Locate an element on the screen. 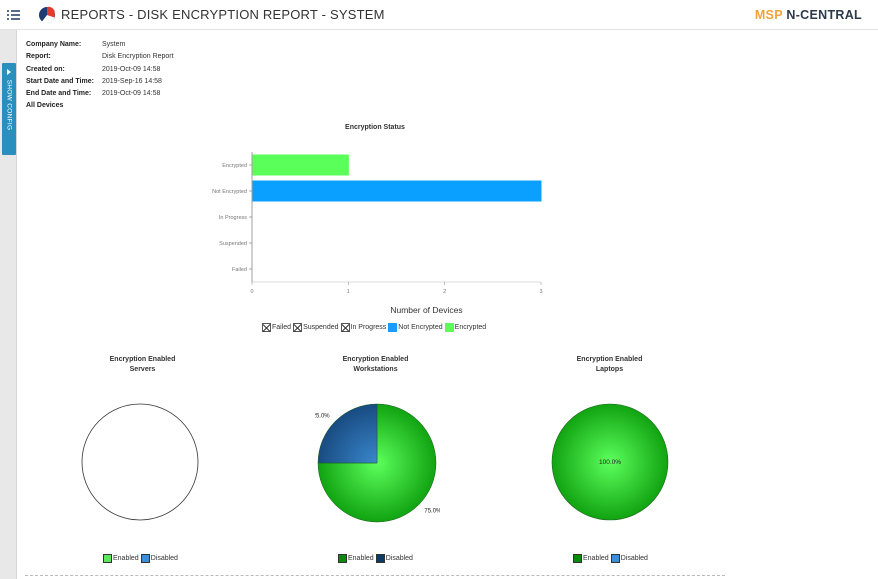 This screenshot has width=878, height=579. report-info-row: Created on: 2019-Oct-09 14:58 is located at coordinates (100, 70).